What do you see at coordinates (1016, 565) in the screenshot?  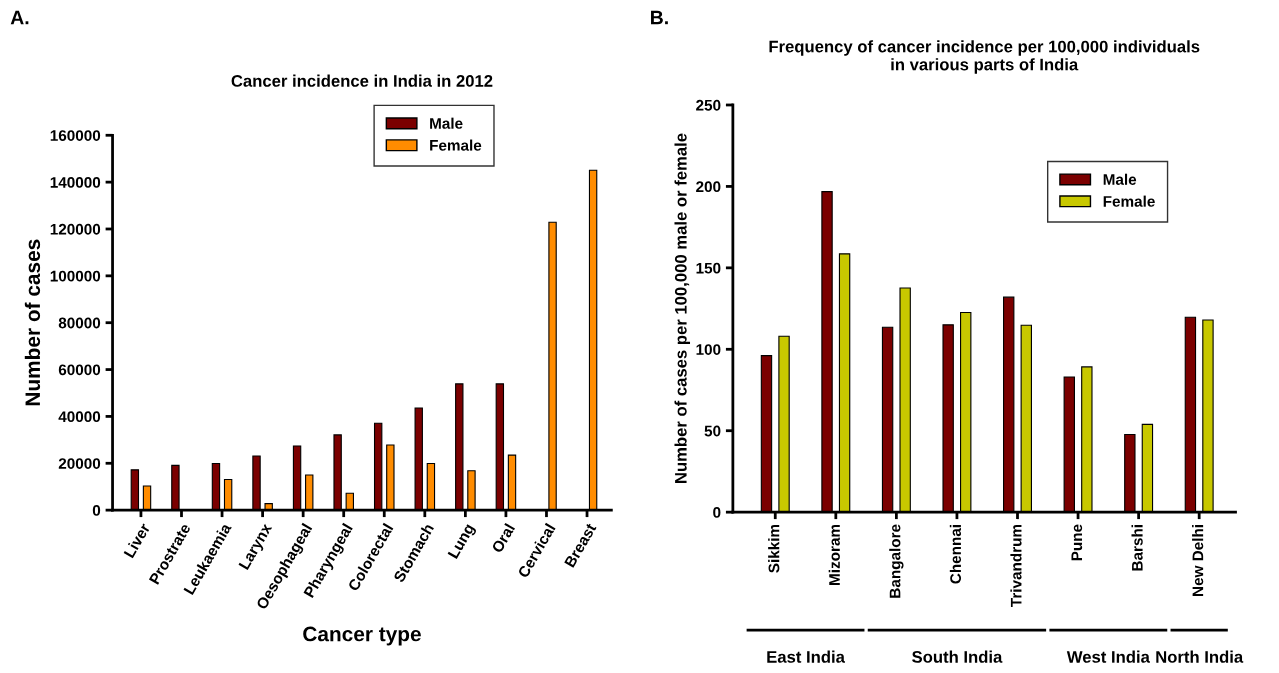 I see `x-tick-label: Trivandrum` at bounding box center [1016, 565].